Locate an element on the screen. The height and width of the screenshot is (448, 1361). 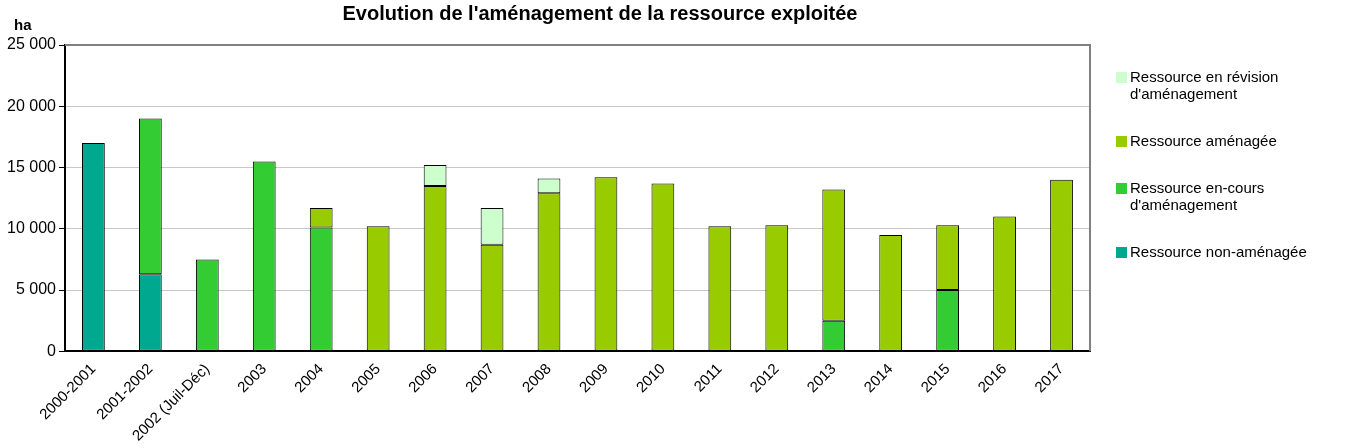
y-tick-label: 10 000 is located at coordinates (32, 228).